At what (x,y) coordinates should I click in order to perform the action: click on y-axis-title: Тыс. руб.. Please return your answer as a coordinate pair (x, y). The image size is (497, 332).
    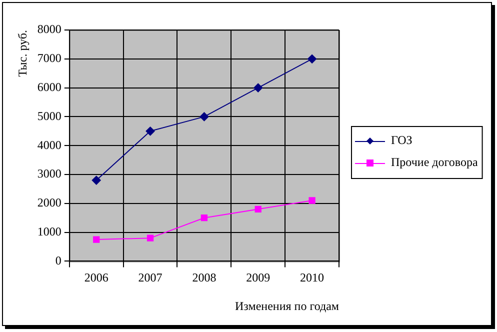
    Looking at the image, I should click on (22, 53).